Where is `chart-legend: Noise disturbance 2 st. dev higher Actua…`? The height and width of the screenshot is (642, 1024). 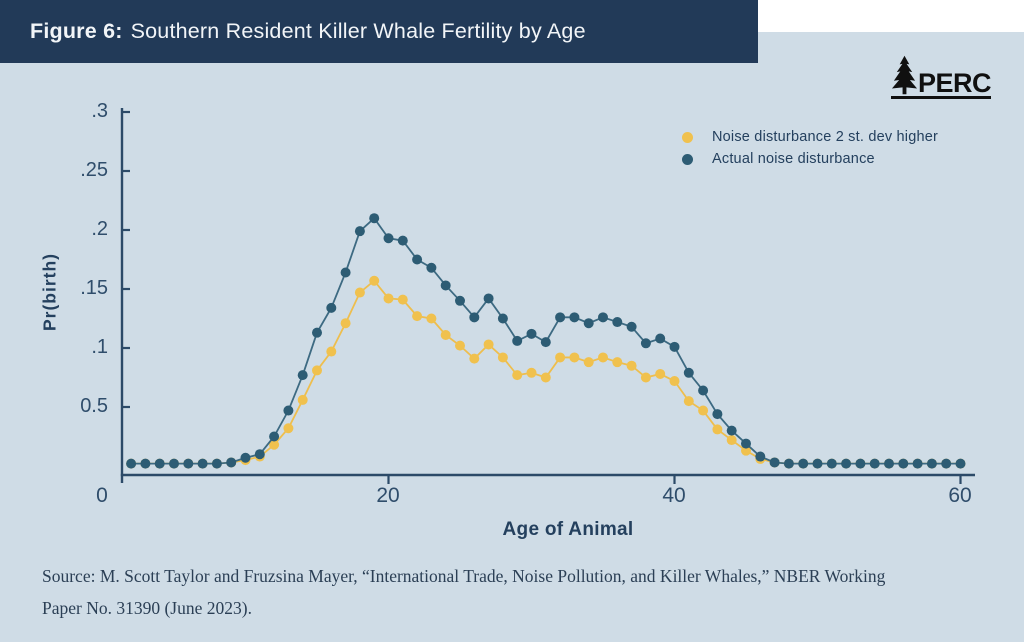 chart-legend: Noise disturbance 2 st. dev higher Actua… is located at coordinates (810, 148).